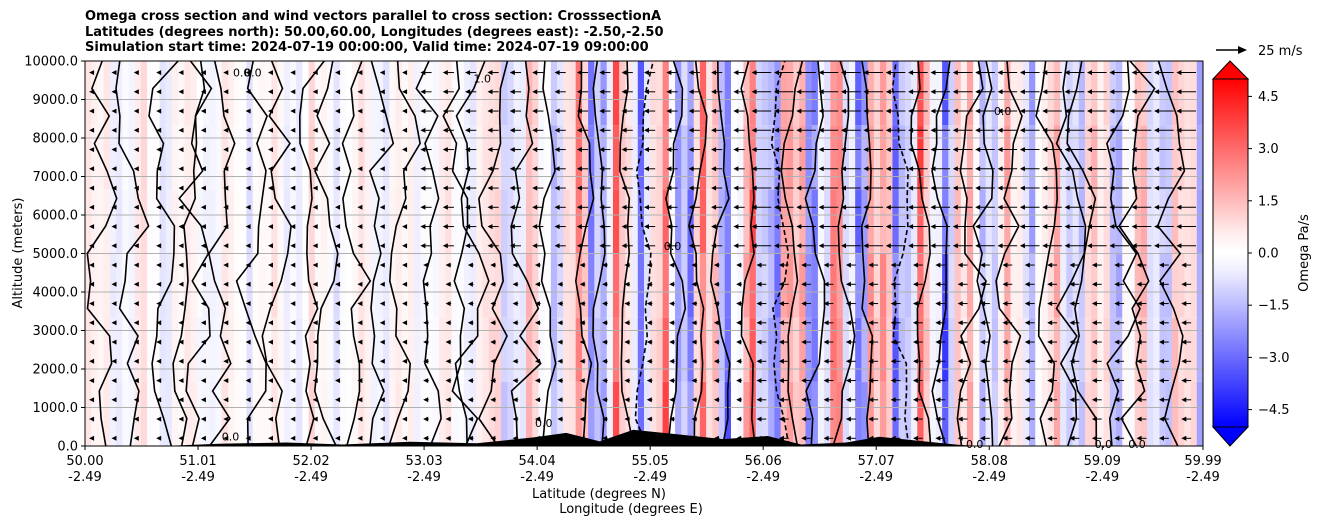 The height and width of the screenshot is (526, 1320). What do you see at coordinates (18, 253) in the screenshot?
I see `y-axis-label: Altitude (meters)` at bounding box center [18, 253].